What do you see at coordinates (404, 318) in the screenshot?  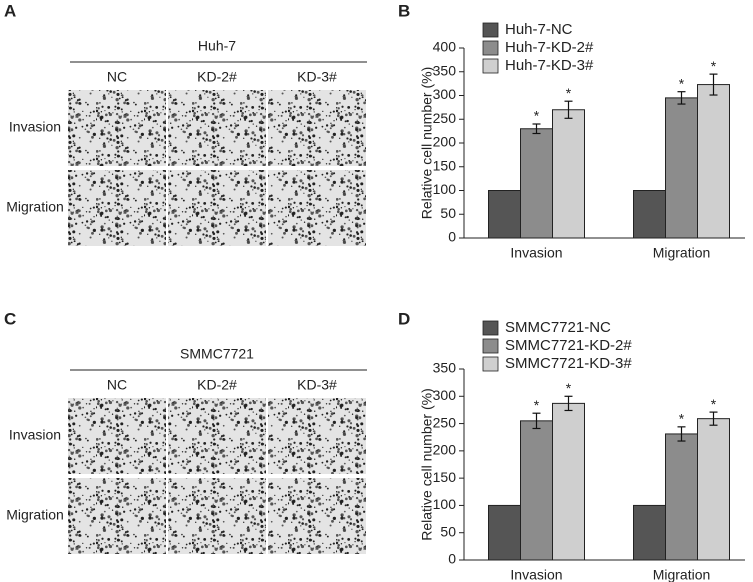 I see `panel-label: D` at bounding box center [404, 318].